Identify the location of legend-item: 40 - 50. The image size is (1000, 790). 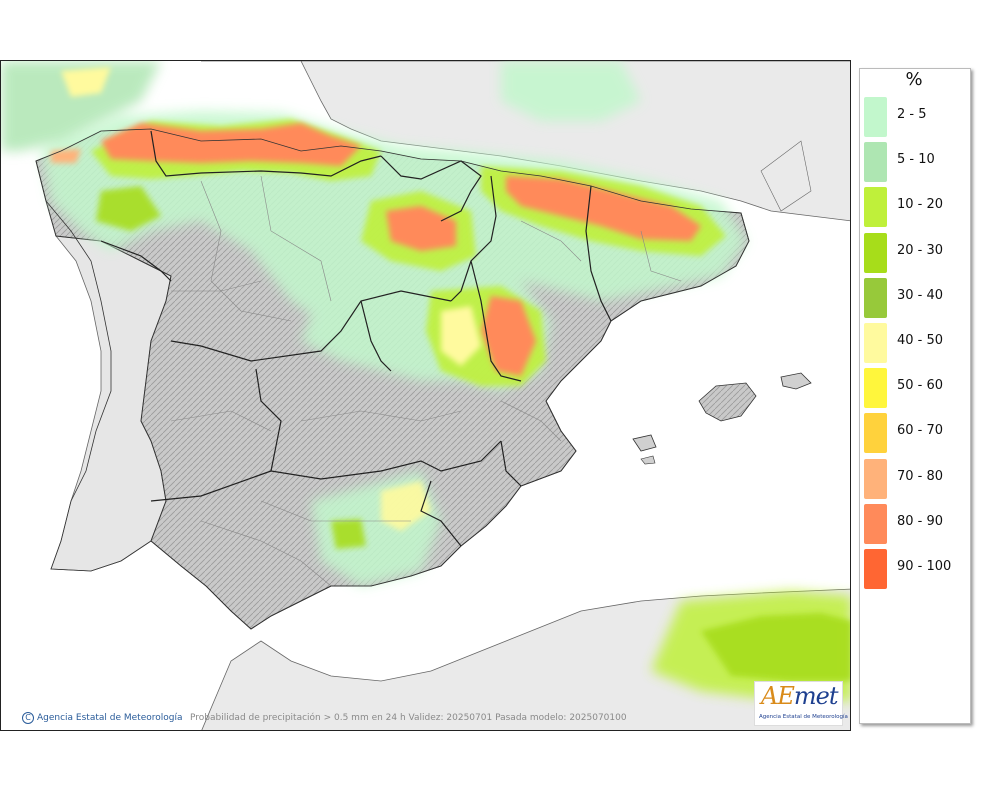
(916, 341).